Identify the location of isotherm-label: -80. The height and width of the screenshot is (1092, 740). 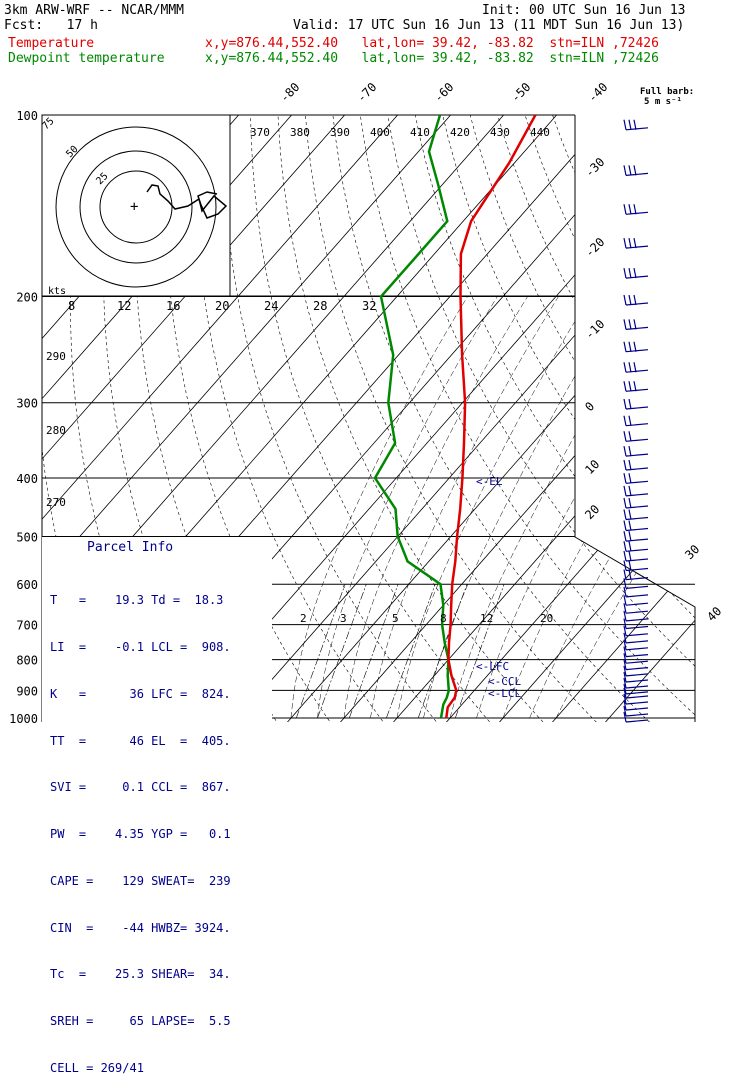
(289, 92).